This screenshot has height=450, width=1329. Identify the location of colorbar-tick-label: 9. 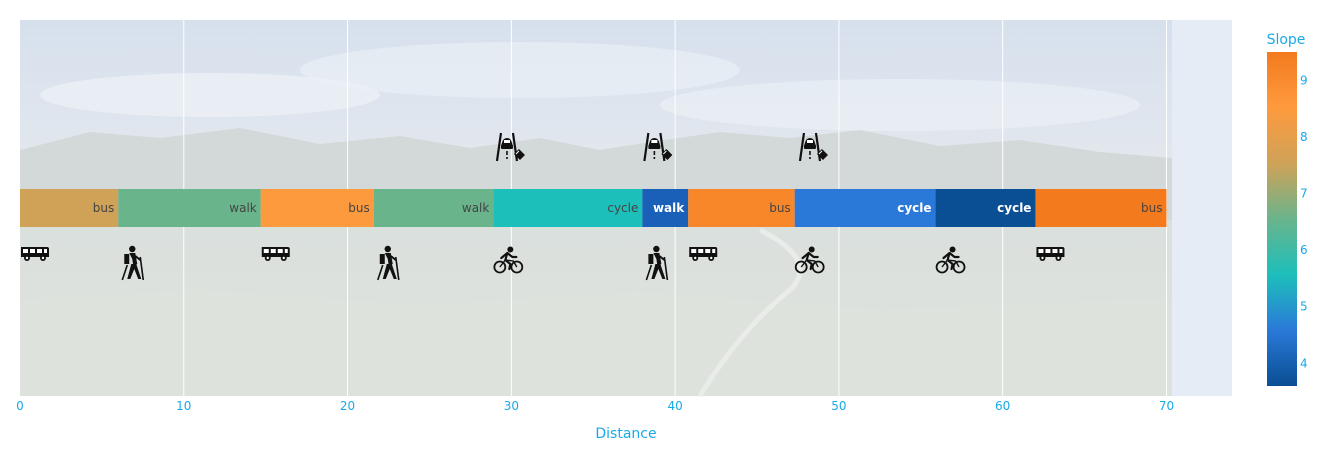
(1304, 80).